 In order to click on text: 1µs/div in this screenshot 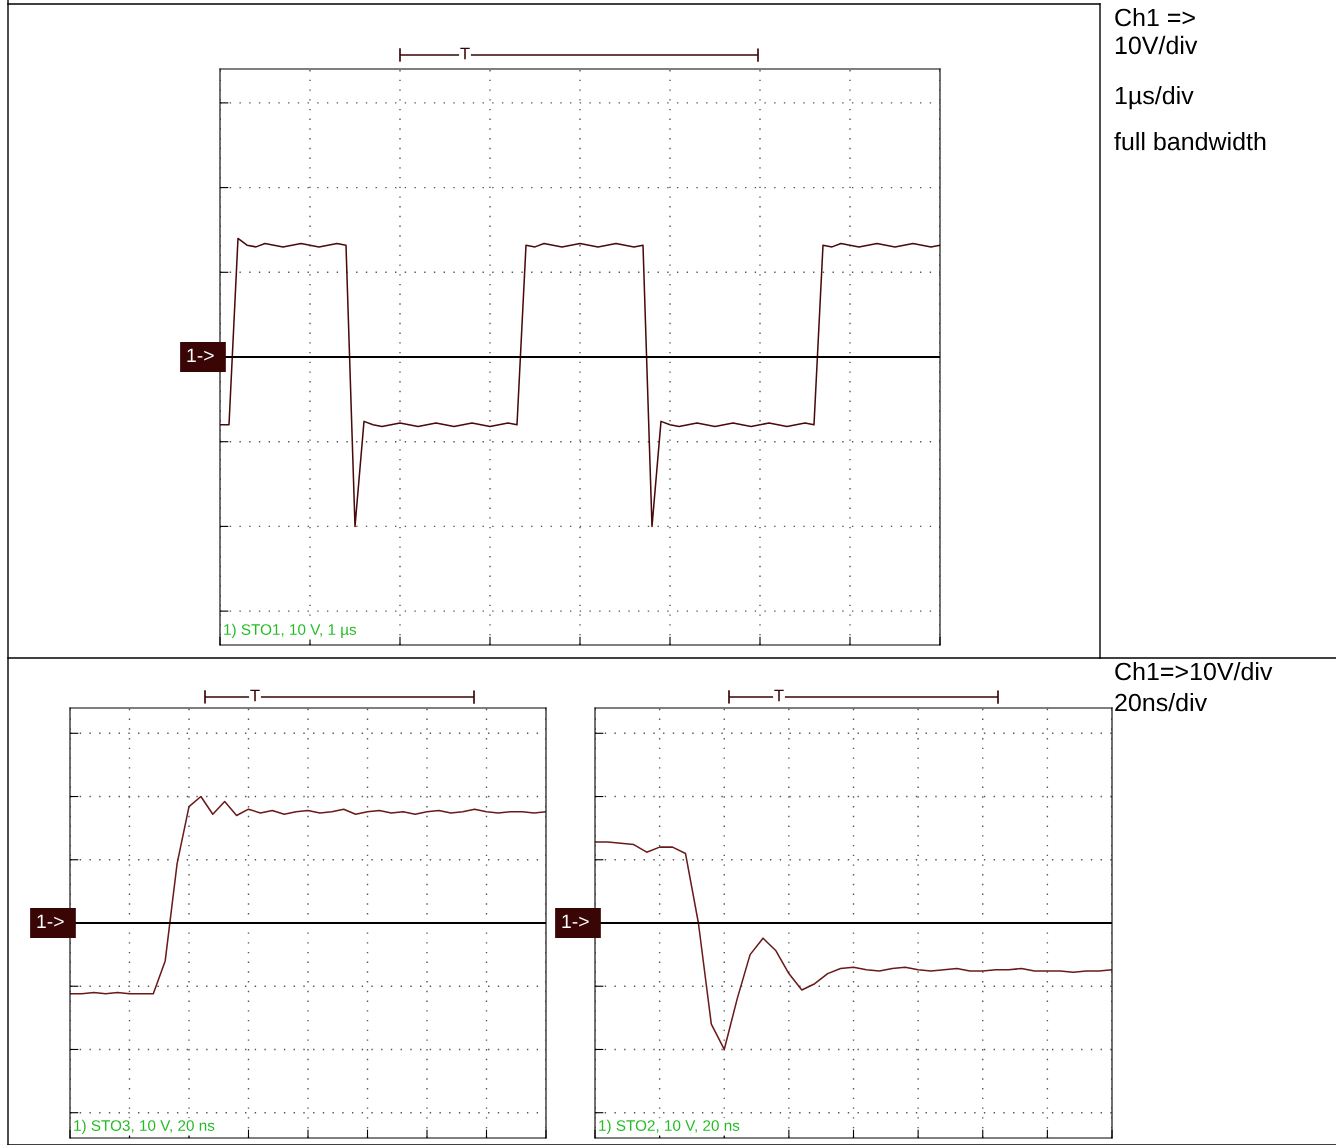, I will do `click(1154, 98)`.